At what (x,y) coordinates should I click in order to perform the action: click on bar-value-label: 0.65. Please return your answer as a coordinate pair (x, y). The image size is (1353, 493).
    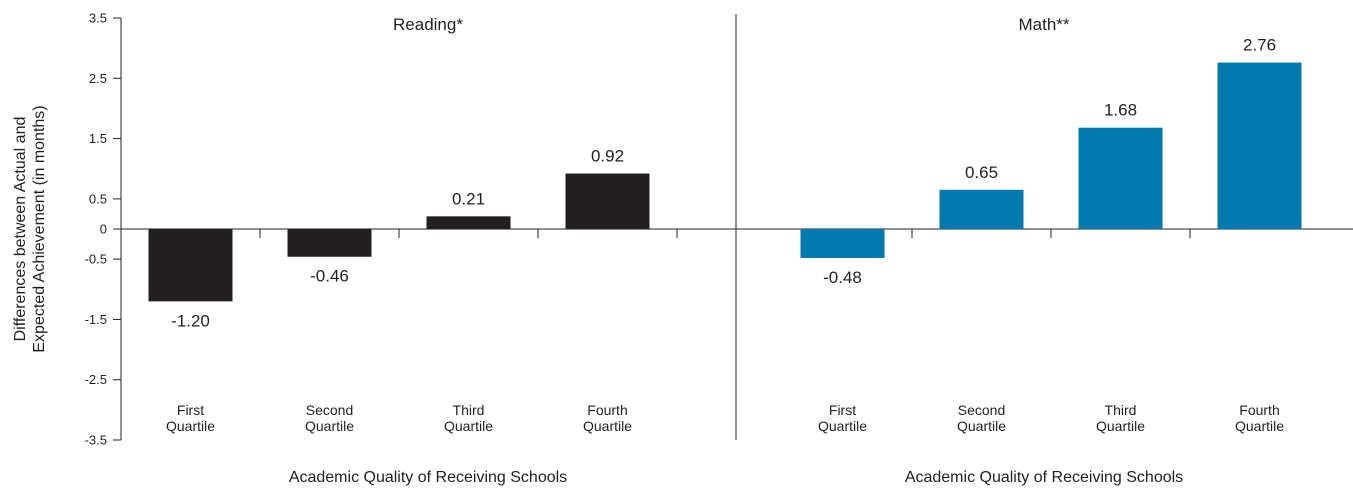
    Looking at the image, I should click on (981, 172).